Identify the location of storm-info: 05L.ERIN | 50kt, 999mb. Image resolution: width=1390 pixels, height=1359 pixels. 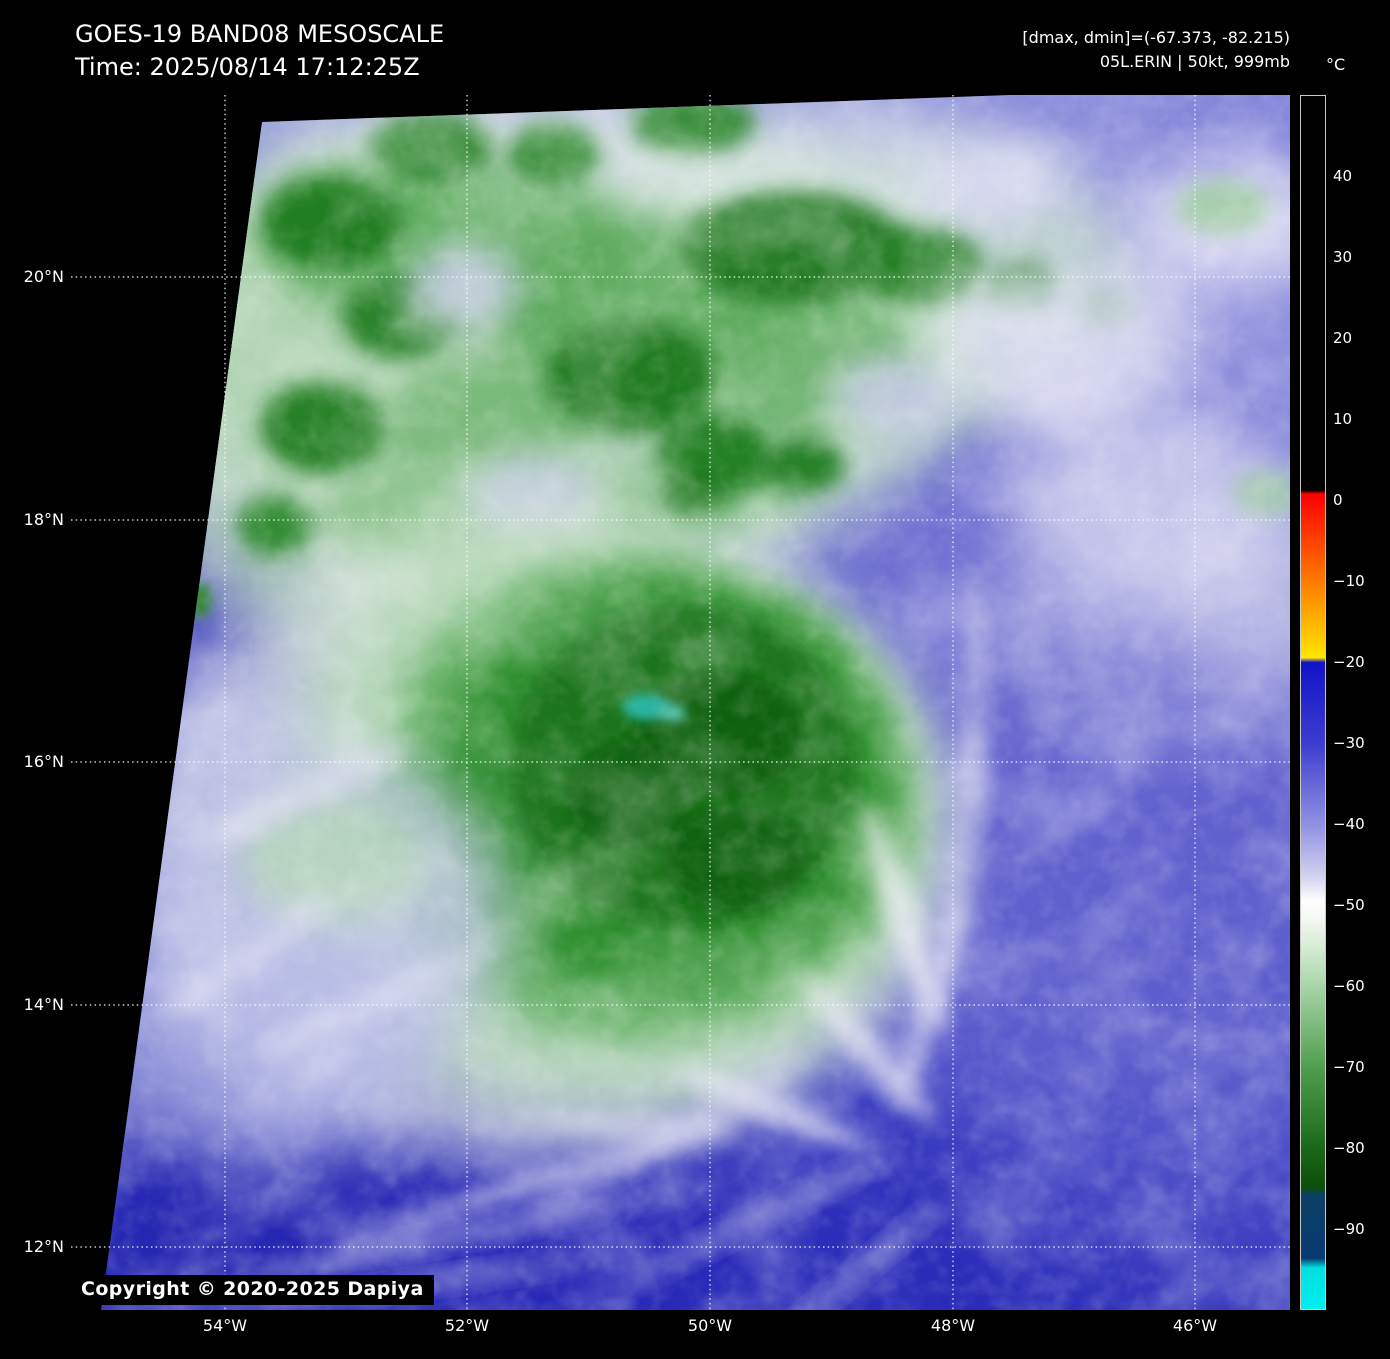
(1194, 61).